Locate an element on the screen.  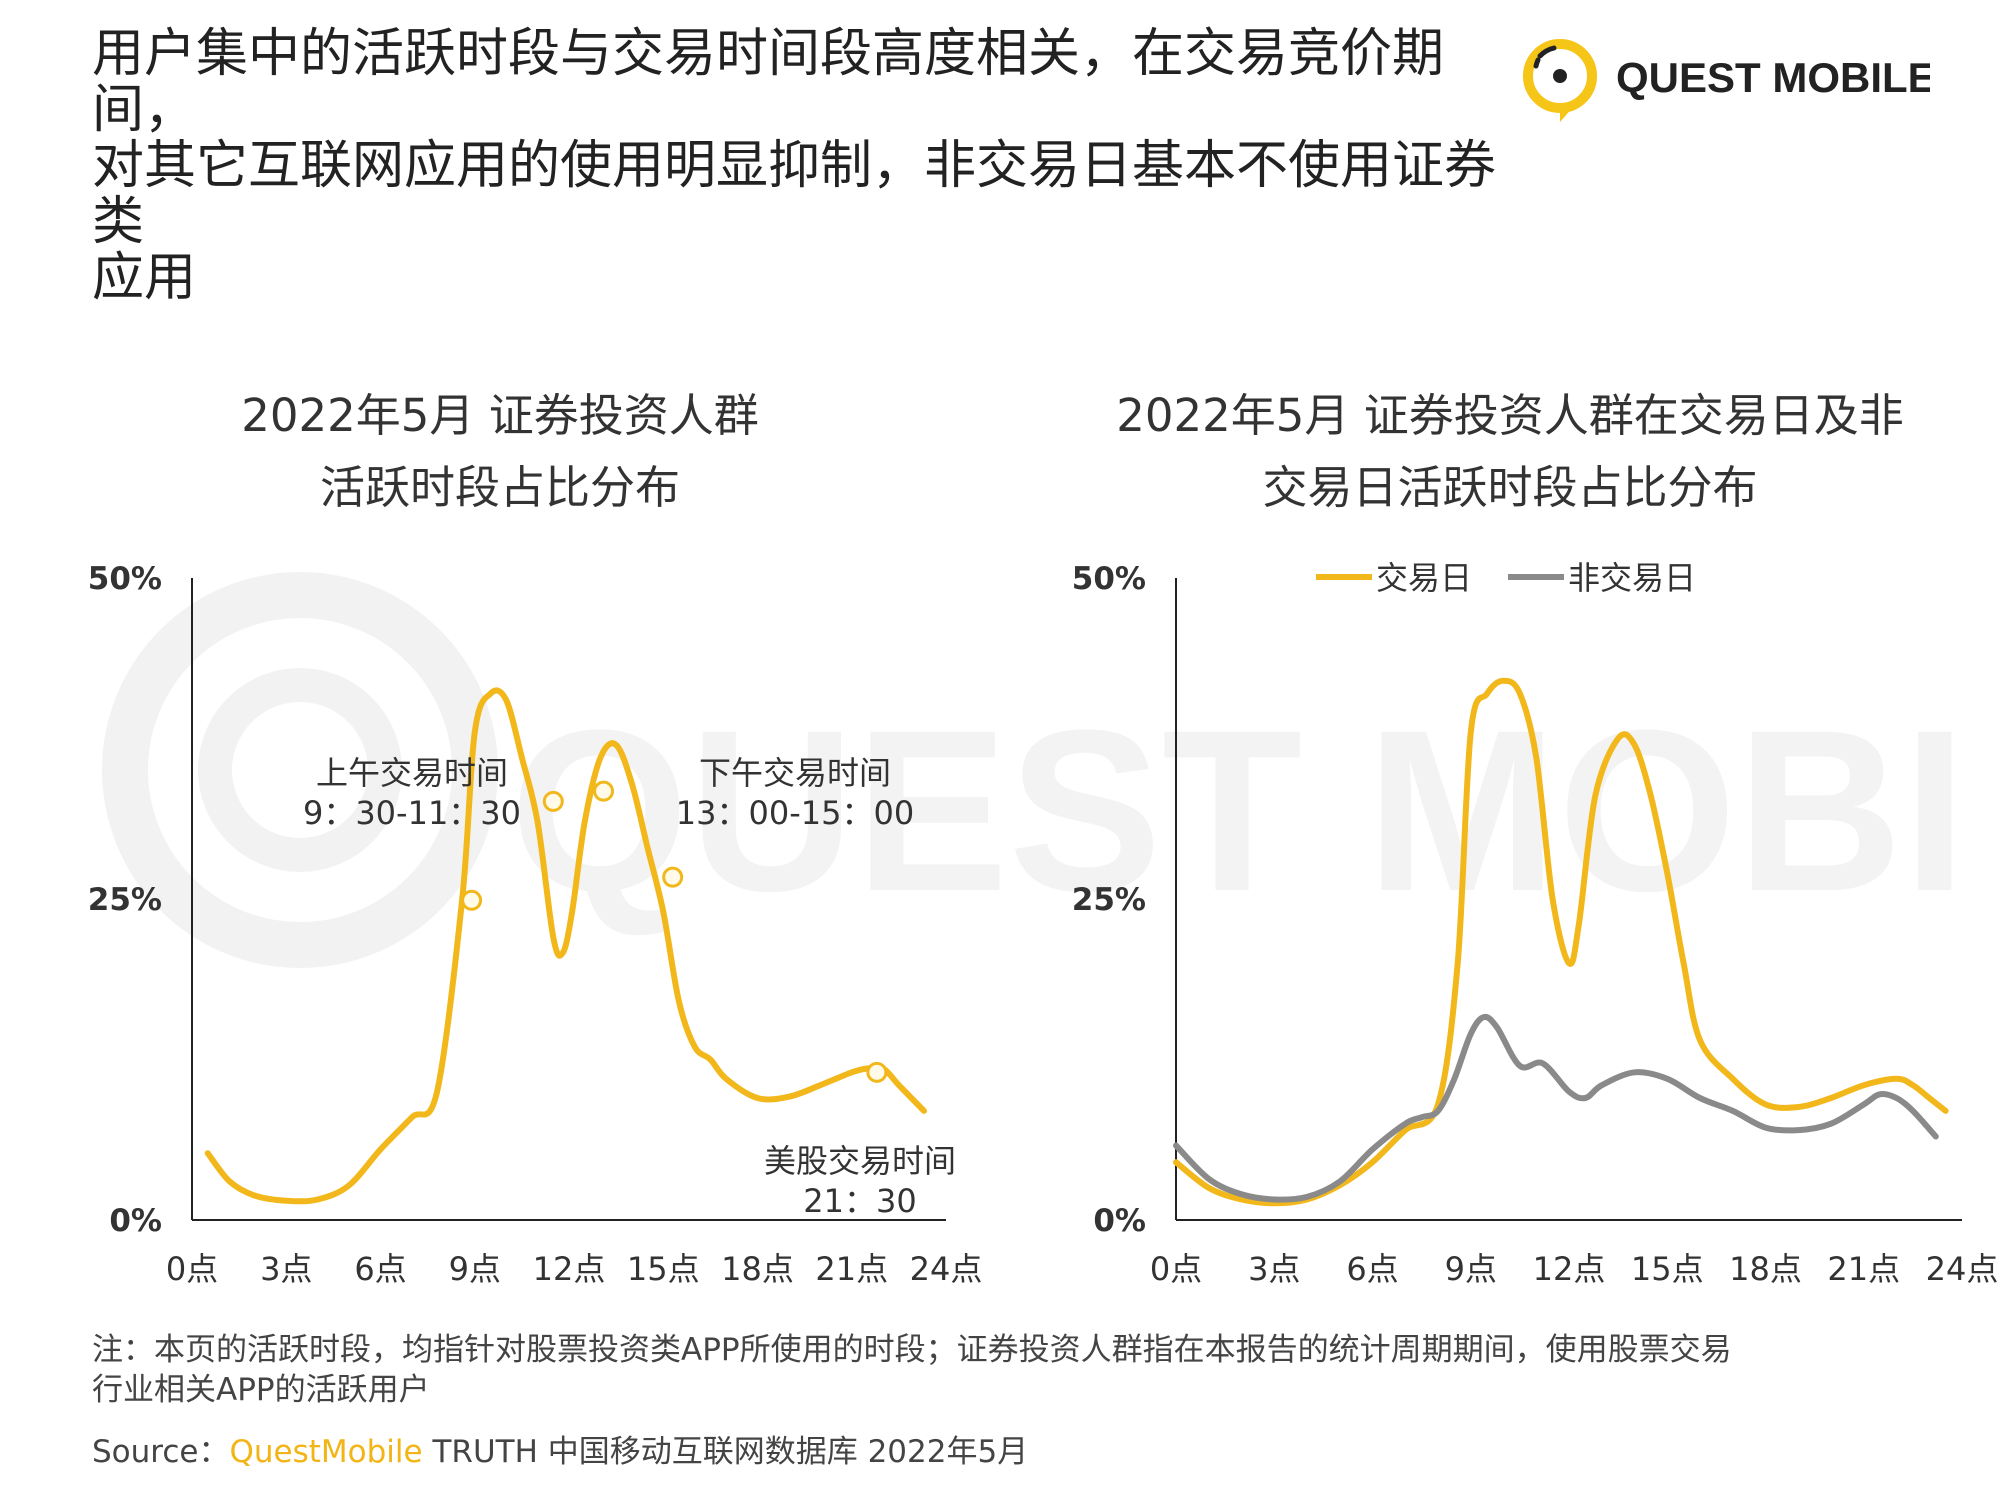
logo-text: QUEST MOBILE is located at coordinates (1773, 77).